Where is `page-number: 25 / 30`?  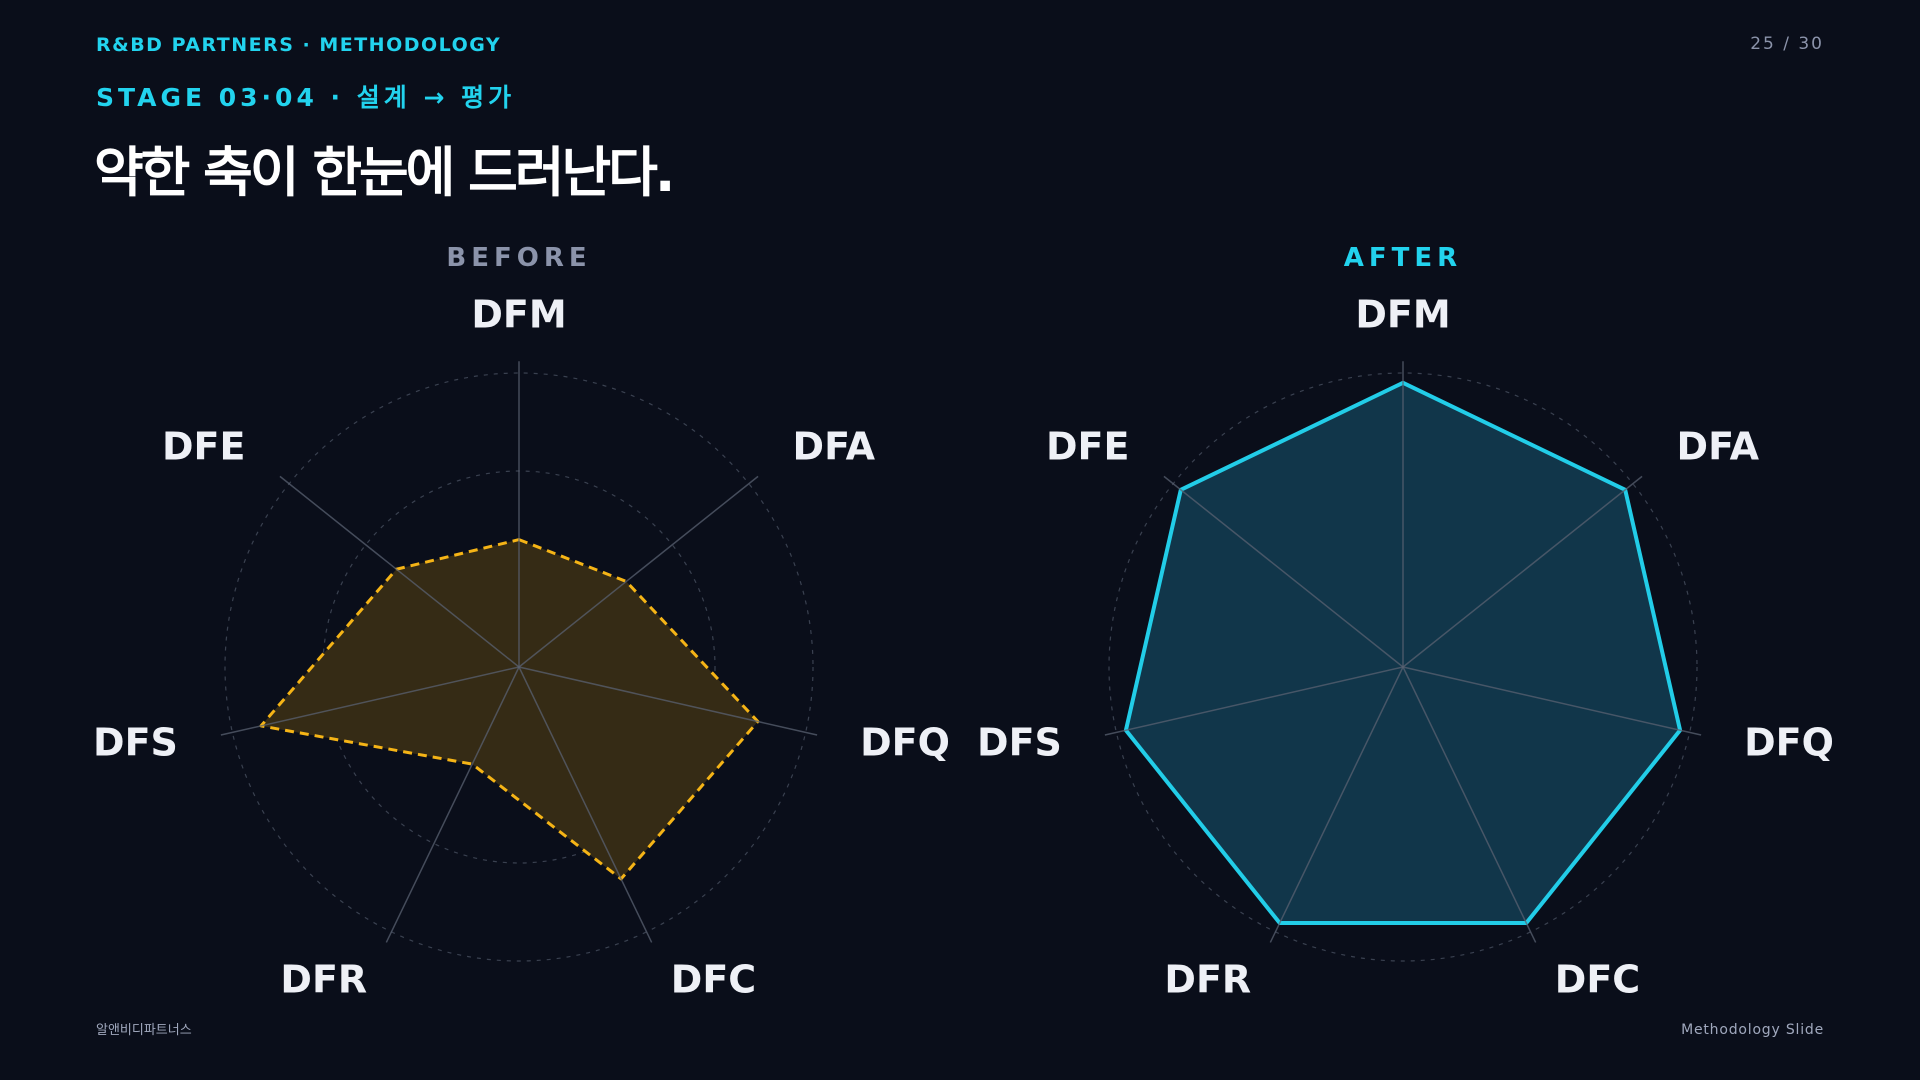
page-number: 25 / 30 is located at coordinates (1787, 44).